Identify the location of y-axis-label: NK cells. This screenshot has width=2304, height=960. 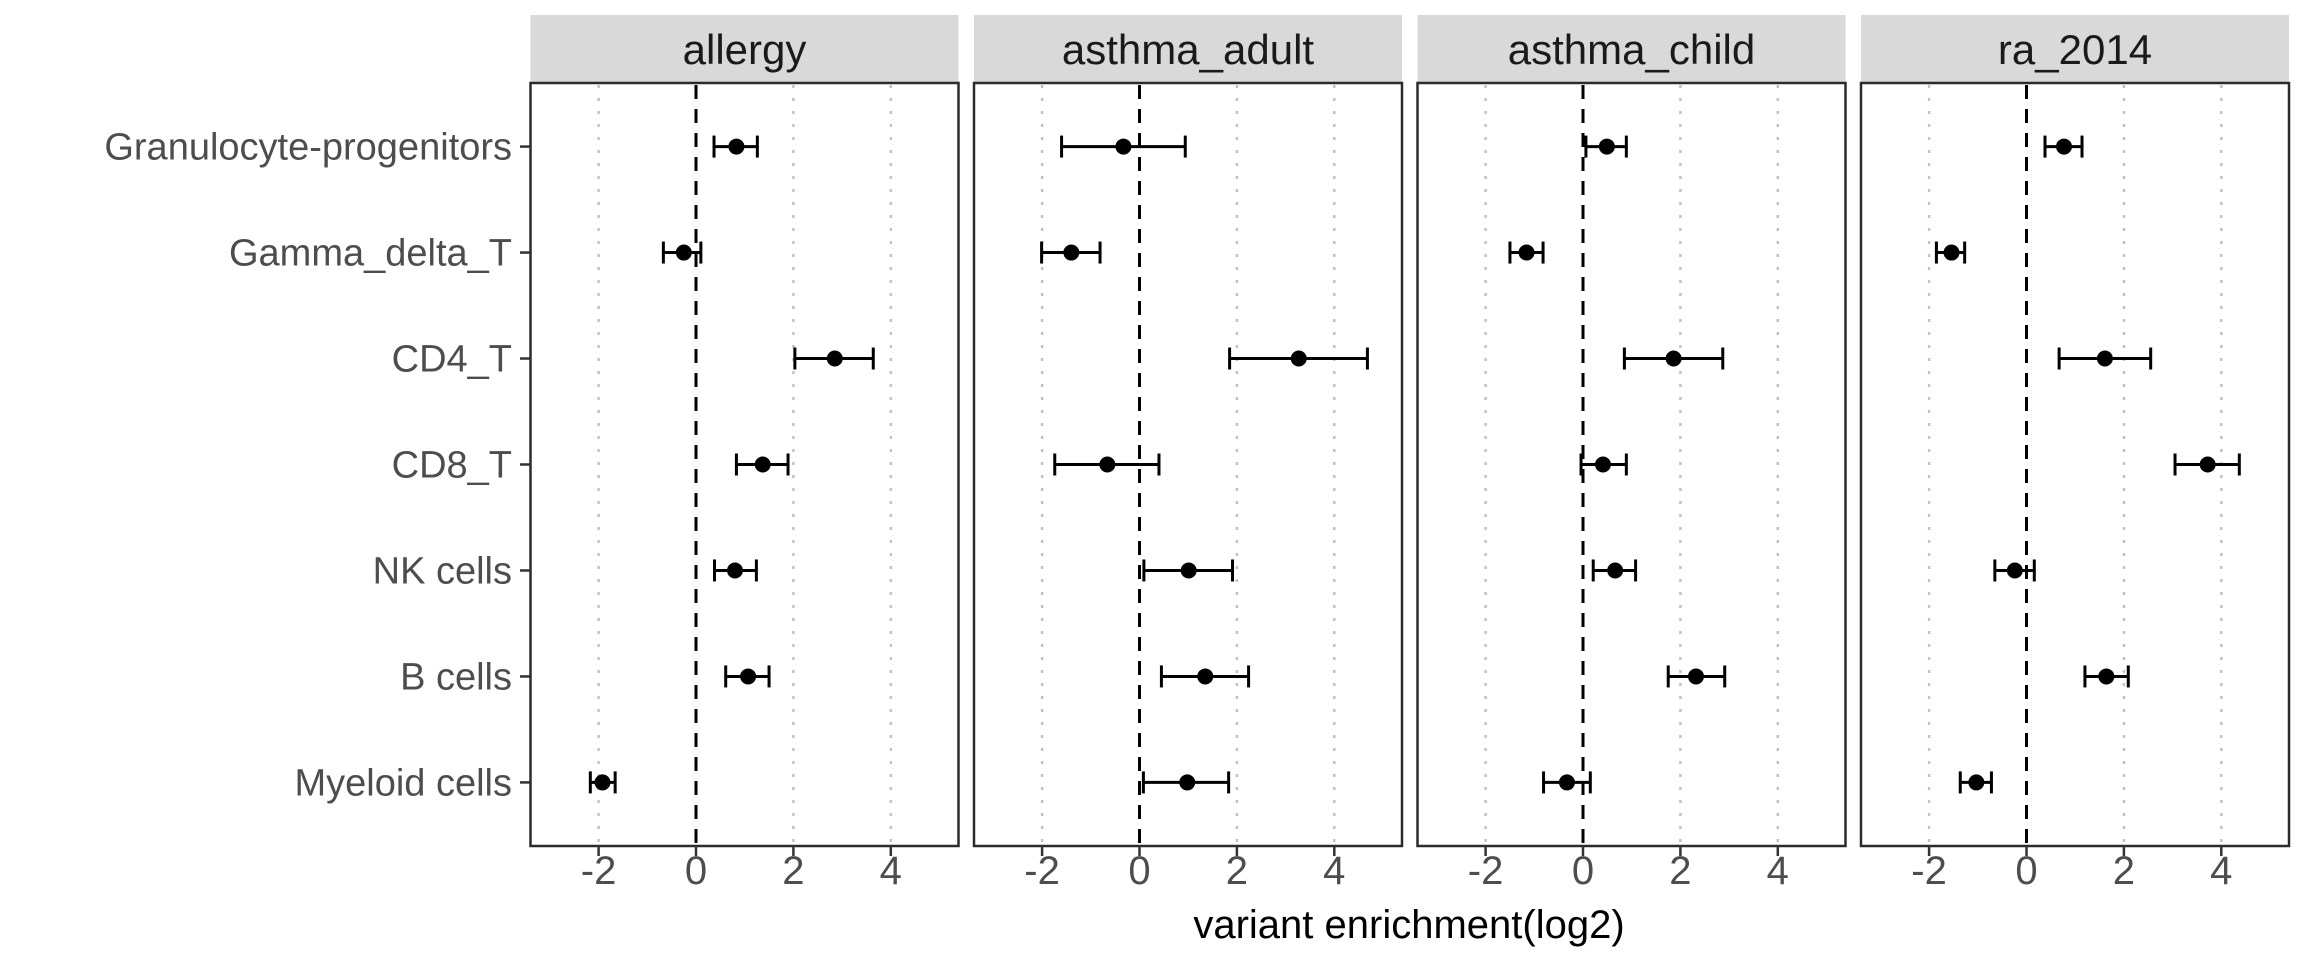
(442, 571).